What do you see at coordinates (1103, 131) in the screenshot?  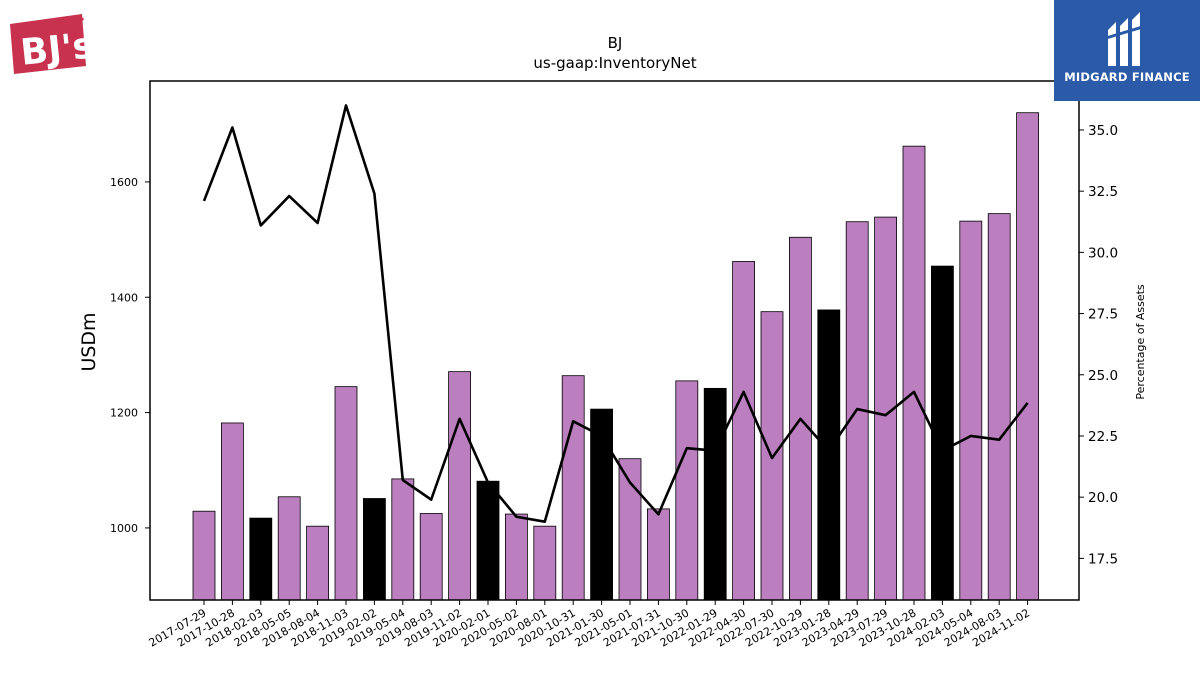 I see `y2-tick-label: 35.0` at bounding box center [1103, 131].